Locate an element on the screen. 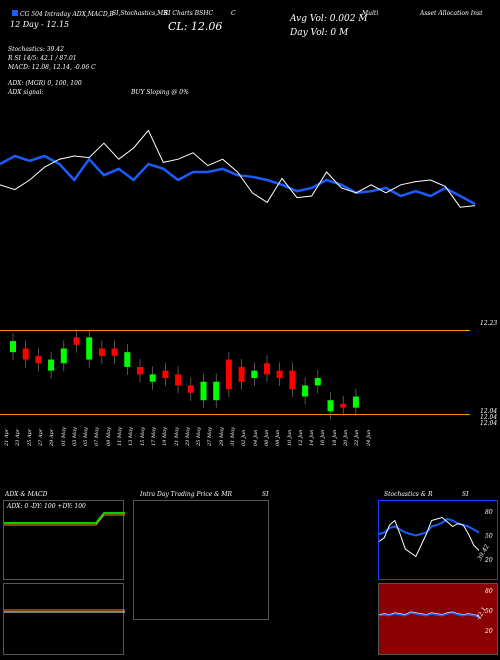 The image size is (500, 660). date-label: 29 Apr is located at coordinates (52, 437).